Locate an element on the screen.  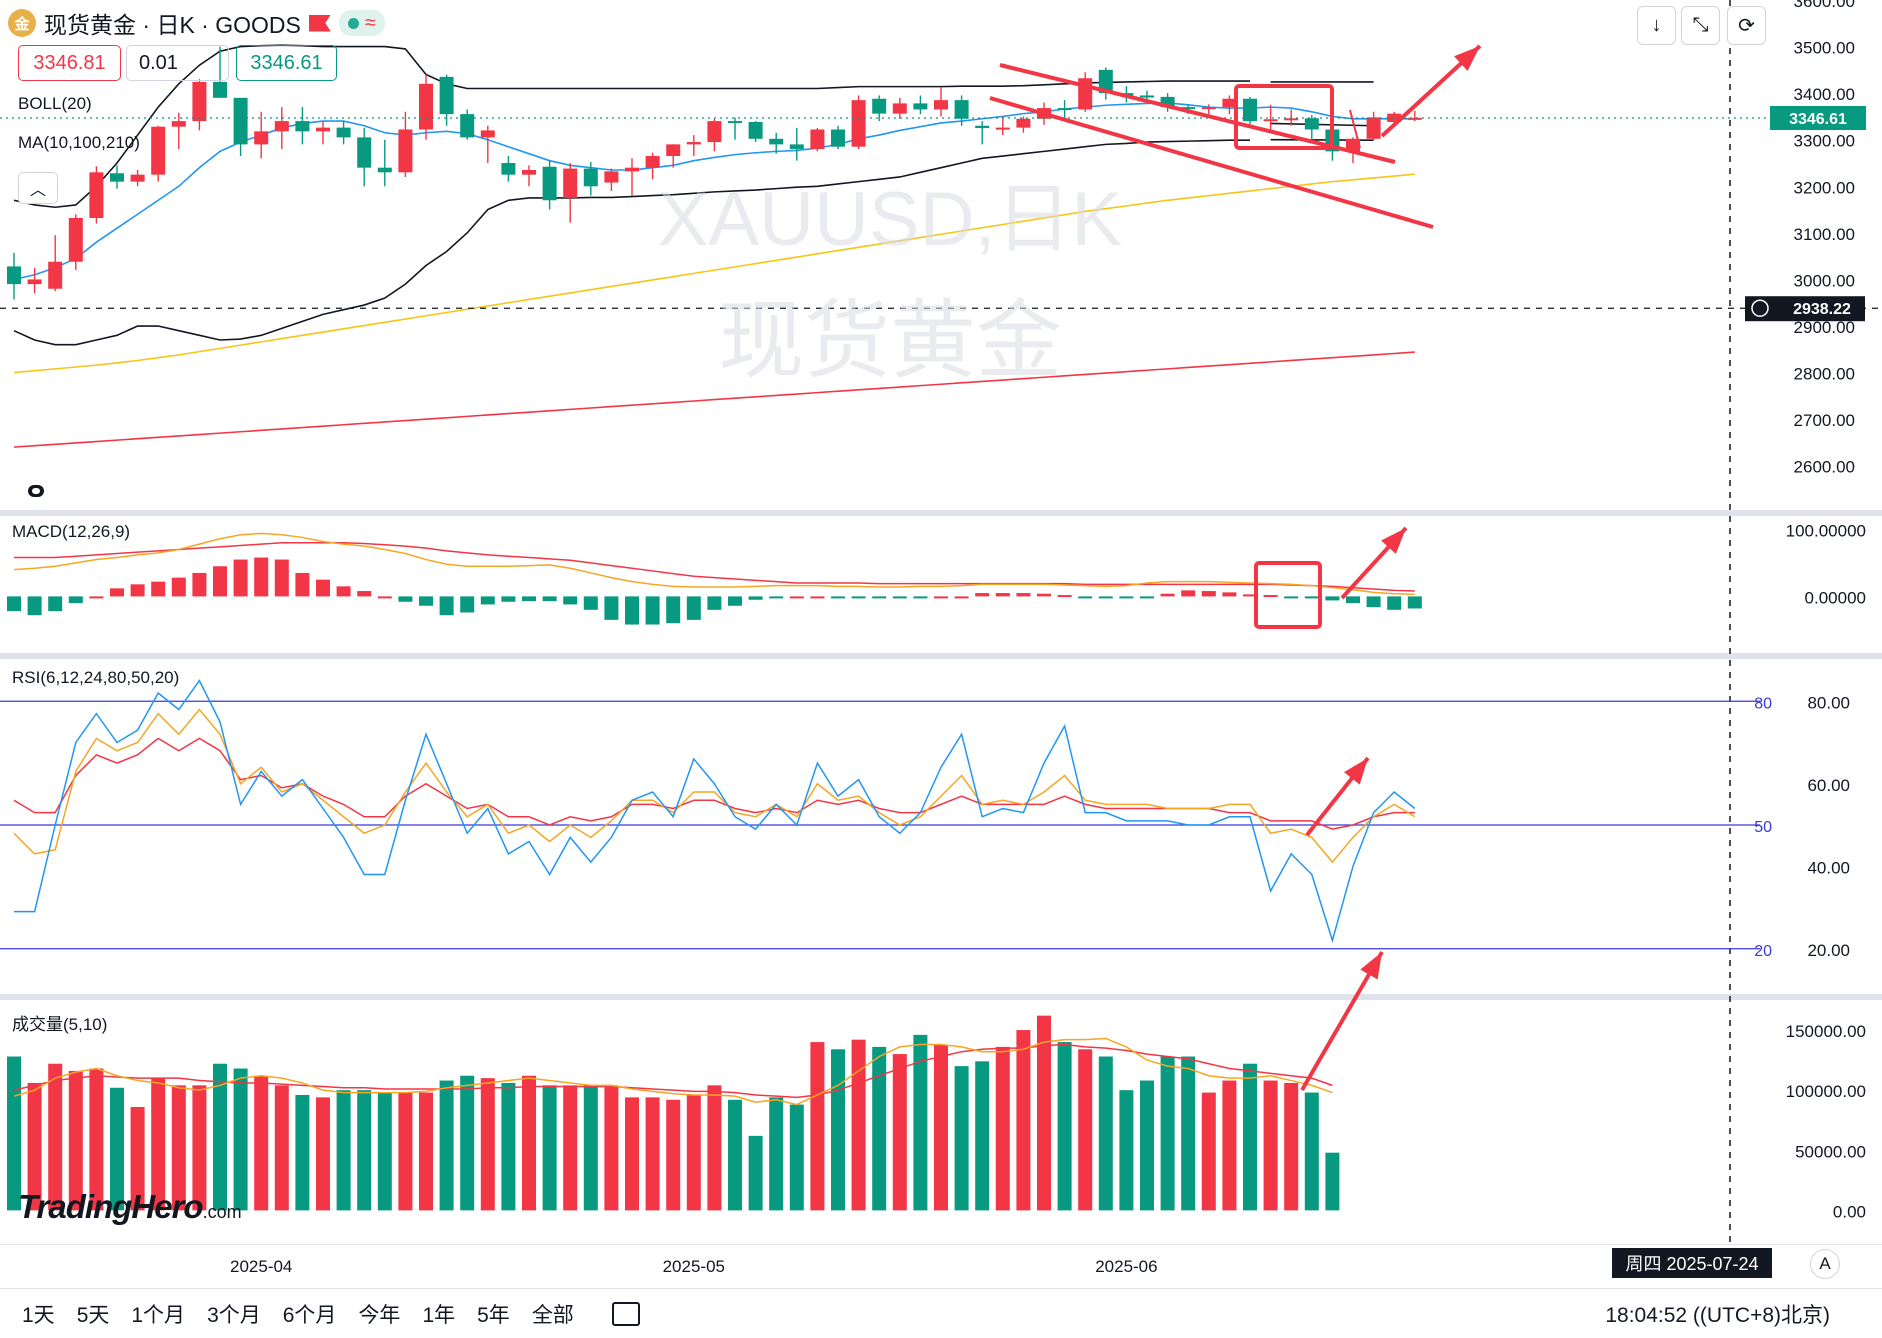
range-1d: 1天 is located at coordinates (38, 1314).